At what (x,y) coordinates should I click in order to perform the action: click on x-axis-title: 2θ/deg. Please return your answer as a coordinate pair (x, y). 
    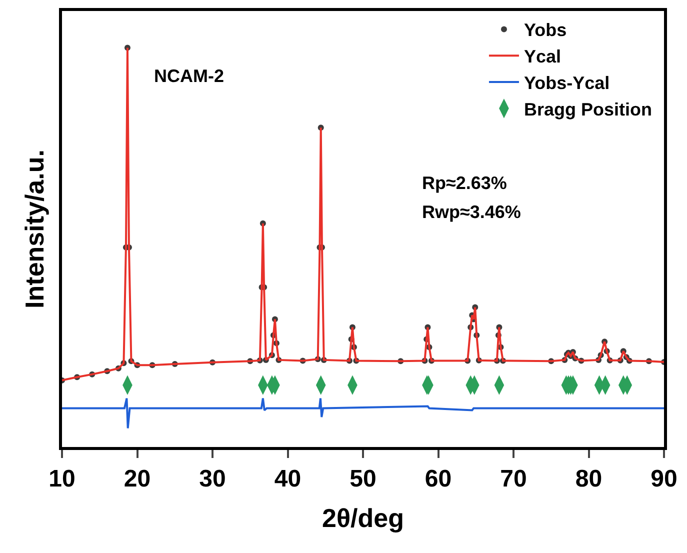
    Looking at the image, I should click on (363, 518).